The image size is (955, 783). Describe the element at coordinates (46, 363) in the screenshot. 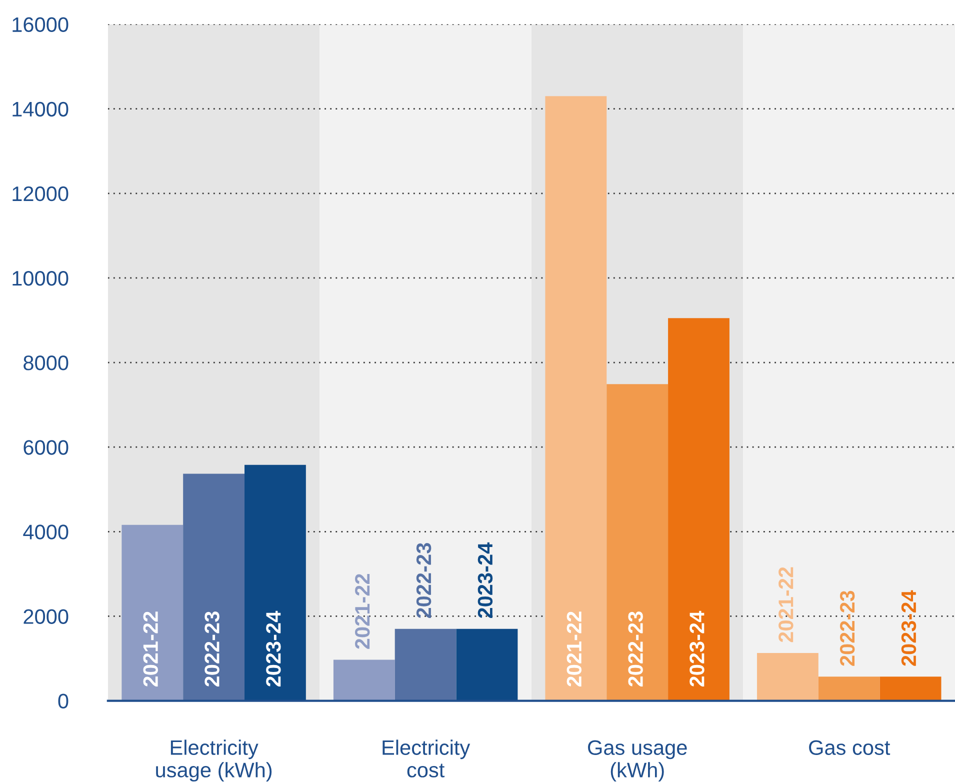

I see `y-tick-label: 8000` at that location.